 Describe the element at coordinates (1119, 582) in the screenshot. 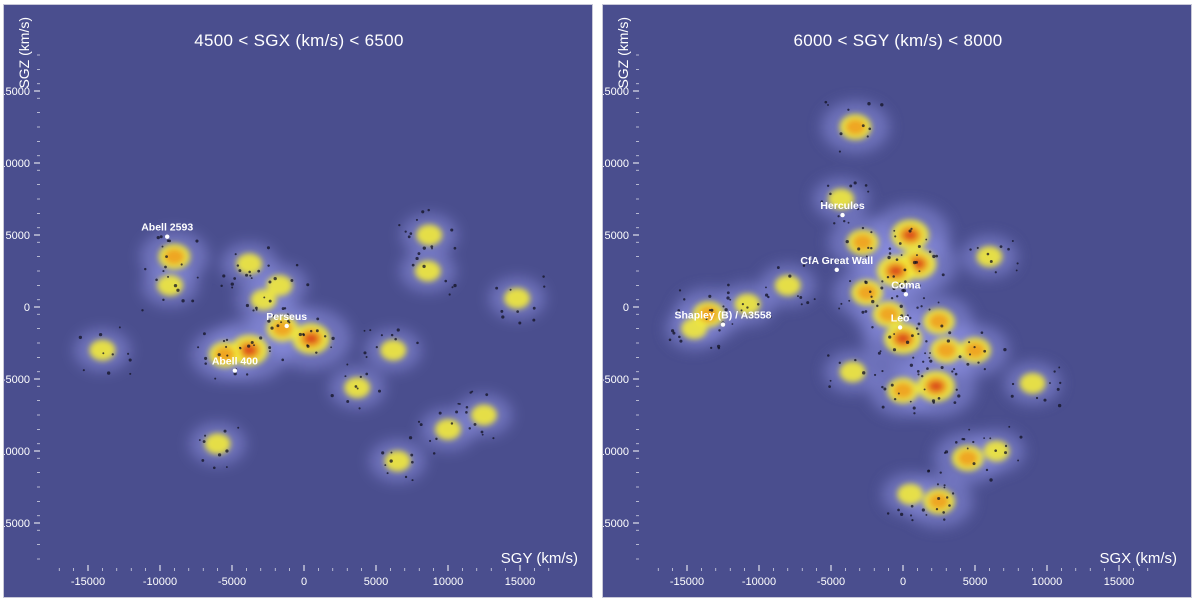

I see `right-x-tick-label: 15000` at that location.